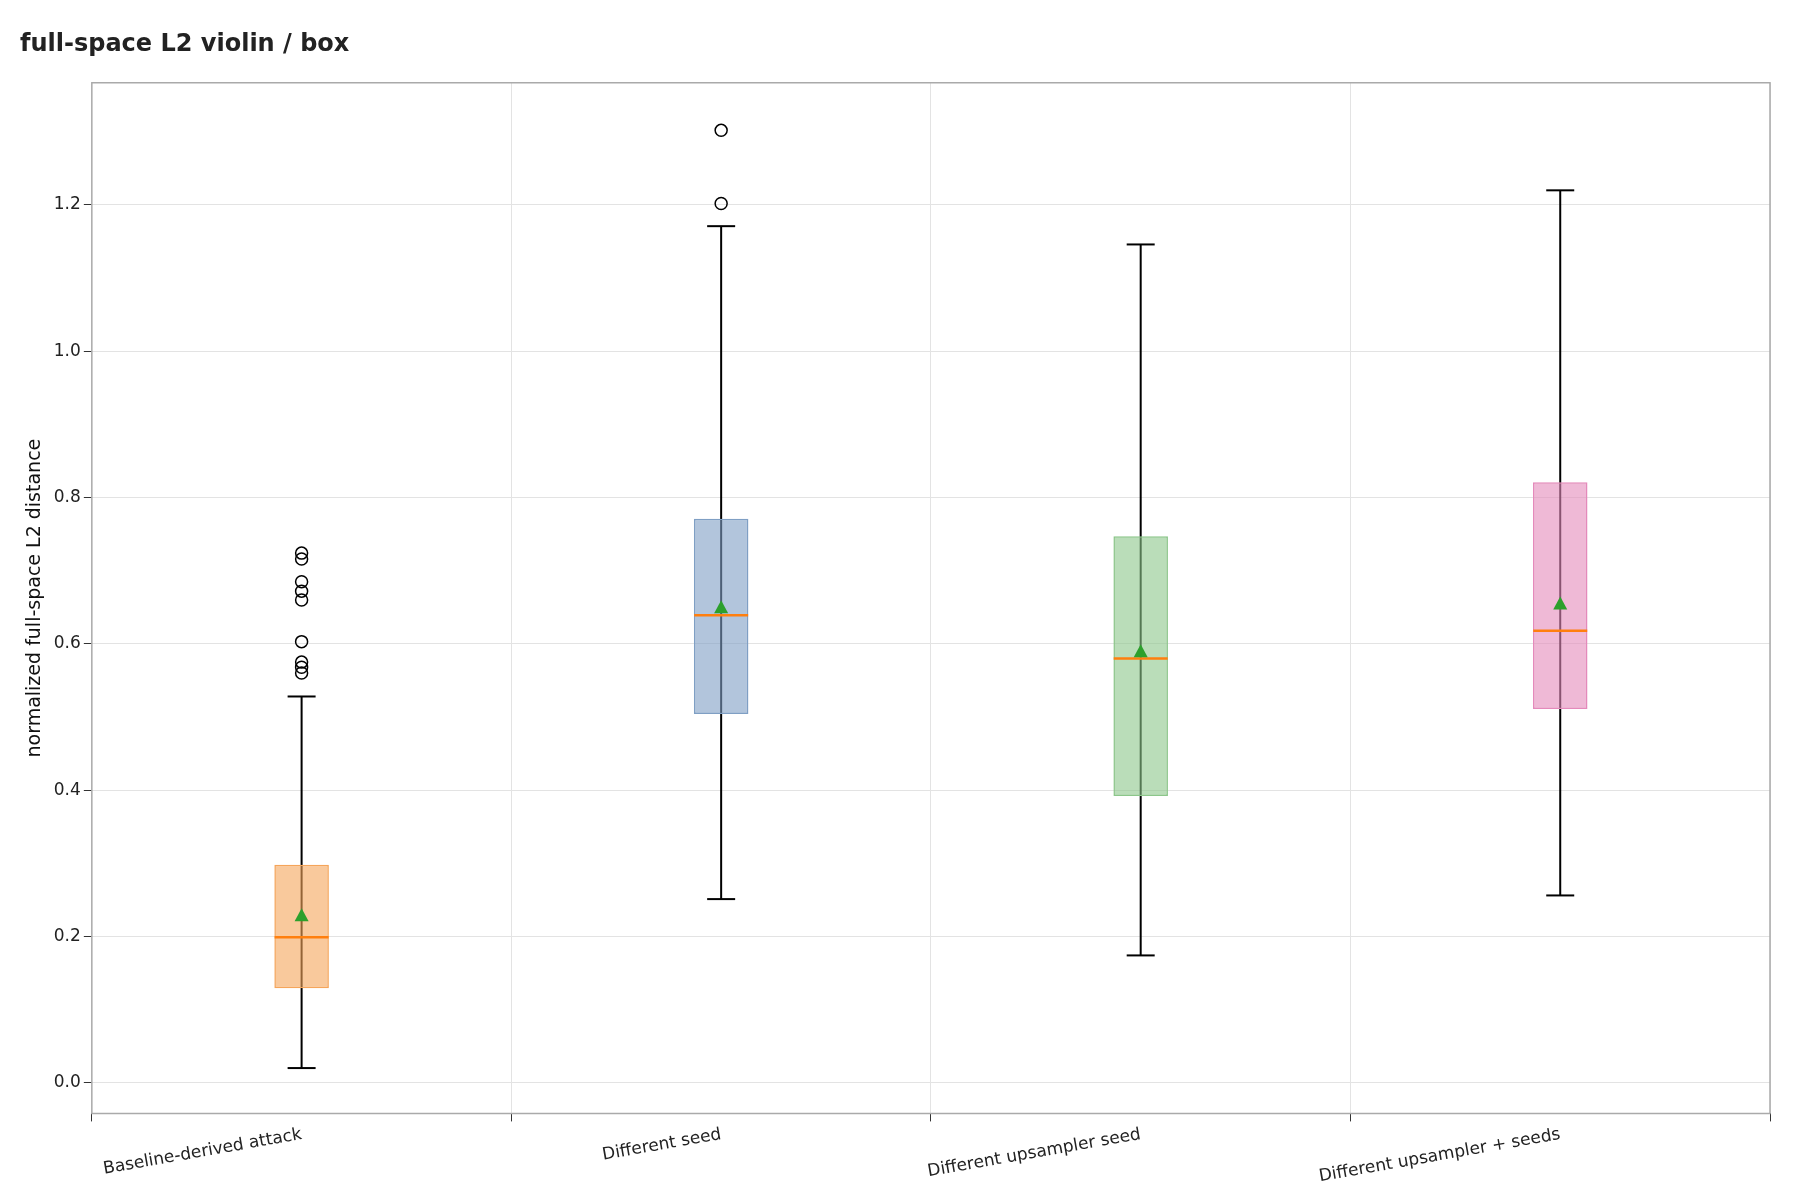  I want to click on x-tick-label: Different upsampler + seeds, so click(1439, 1154).